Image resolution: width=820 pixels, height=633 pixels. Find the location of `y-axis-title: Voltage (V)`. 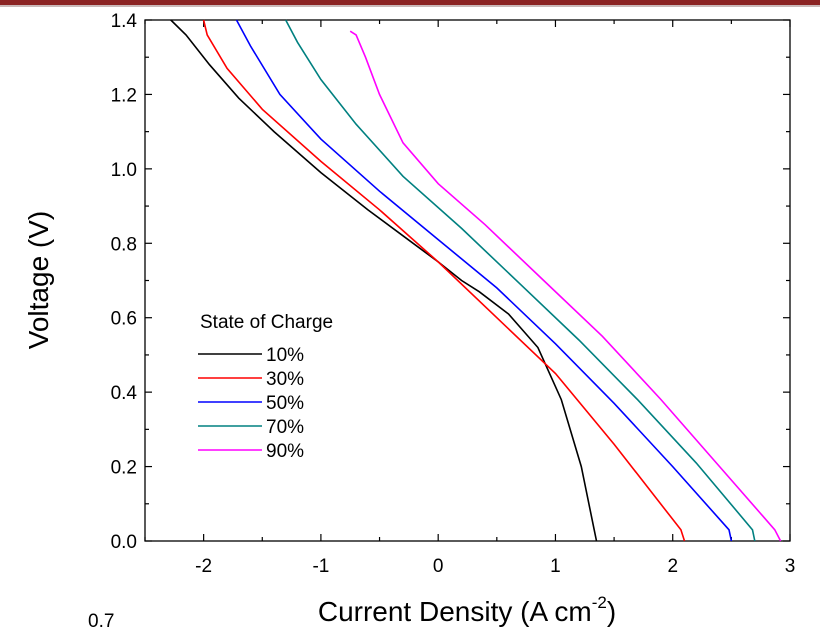

y-axis-title: Voltage (V) is located at coordinates (38, 280).